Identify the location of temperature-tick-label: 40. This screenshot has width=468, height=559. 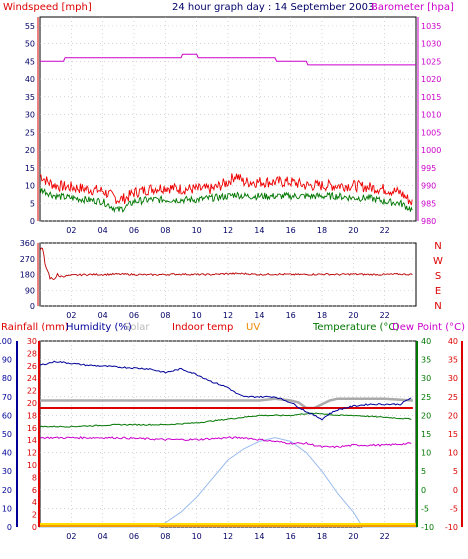
(426, 341).